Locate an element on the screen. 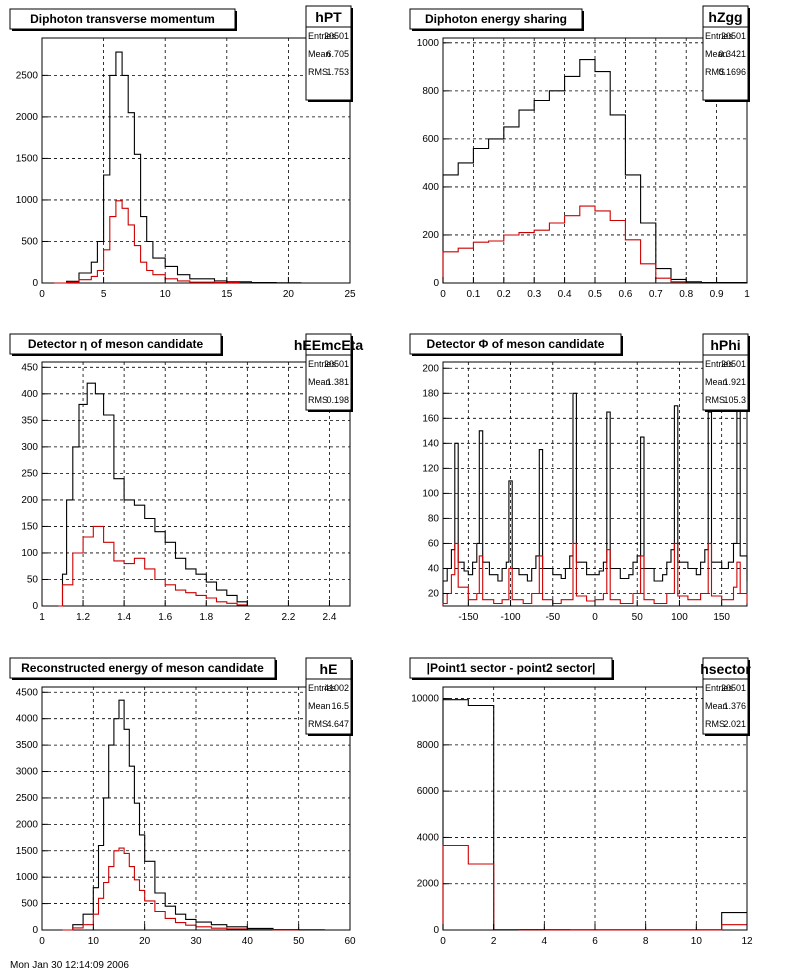  x-tick-label: 40 is located at coordinates (248, 941).